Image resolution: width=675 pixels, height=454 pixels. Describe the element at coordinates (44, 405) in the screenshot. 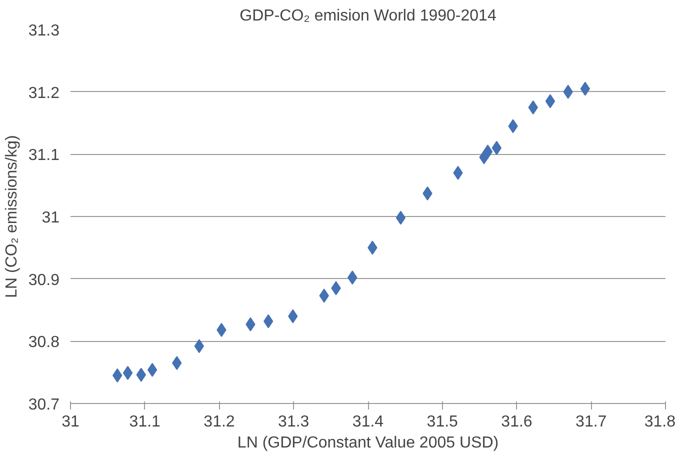

I see `y-tick-label: 30.7` at that location.